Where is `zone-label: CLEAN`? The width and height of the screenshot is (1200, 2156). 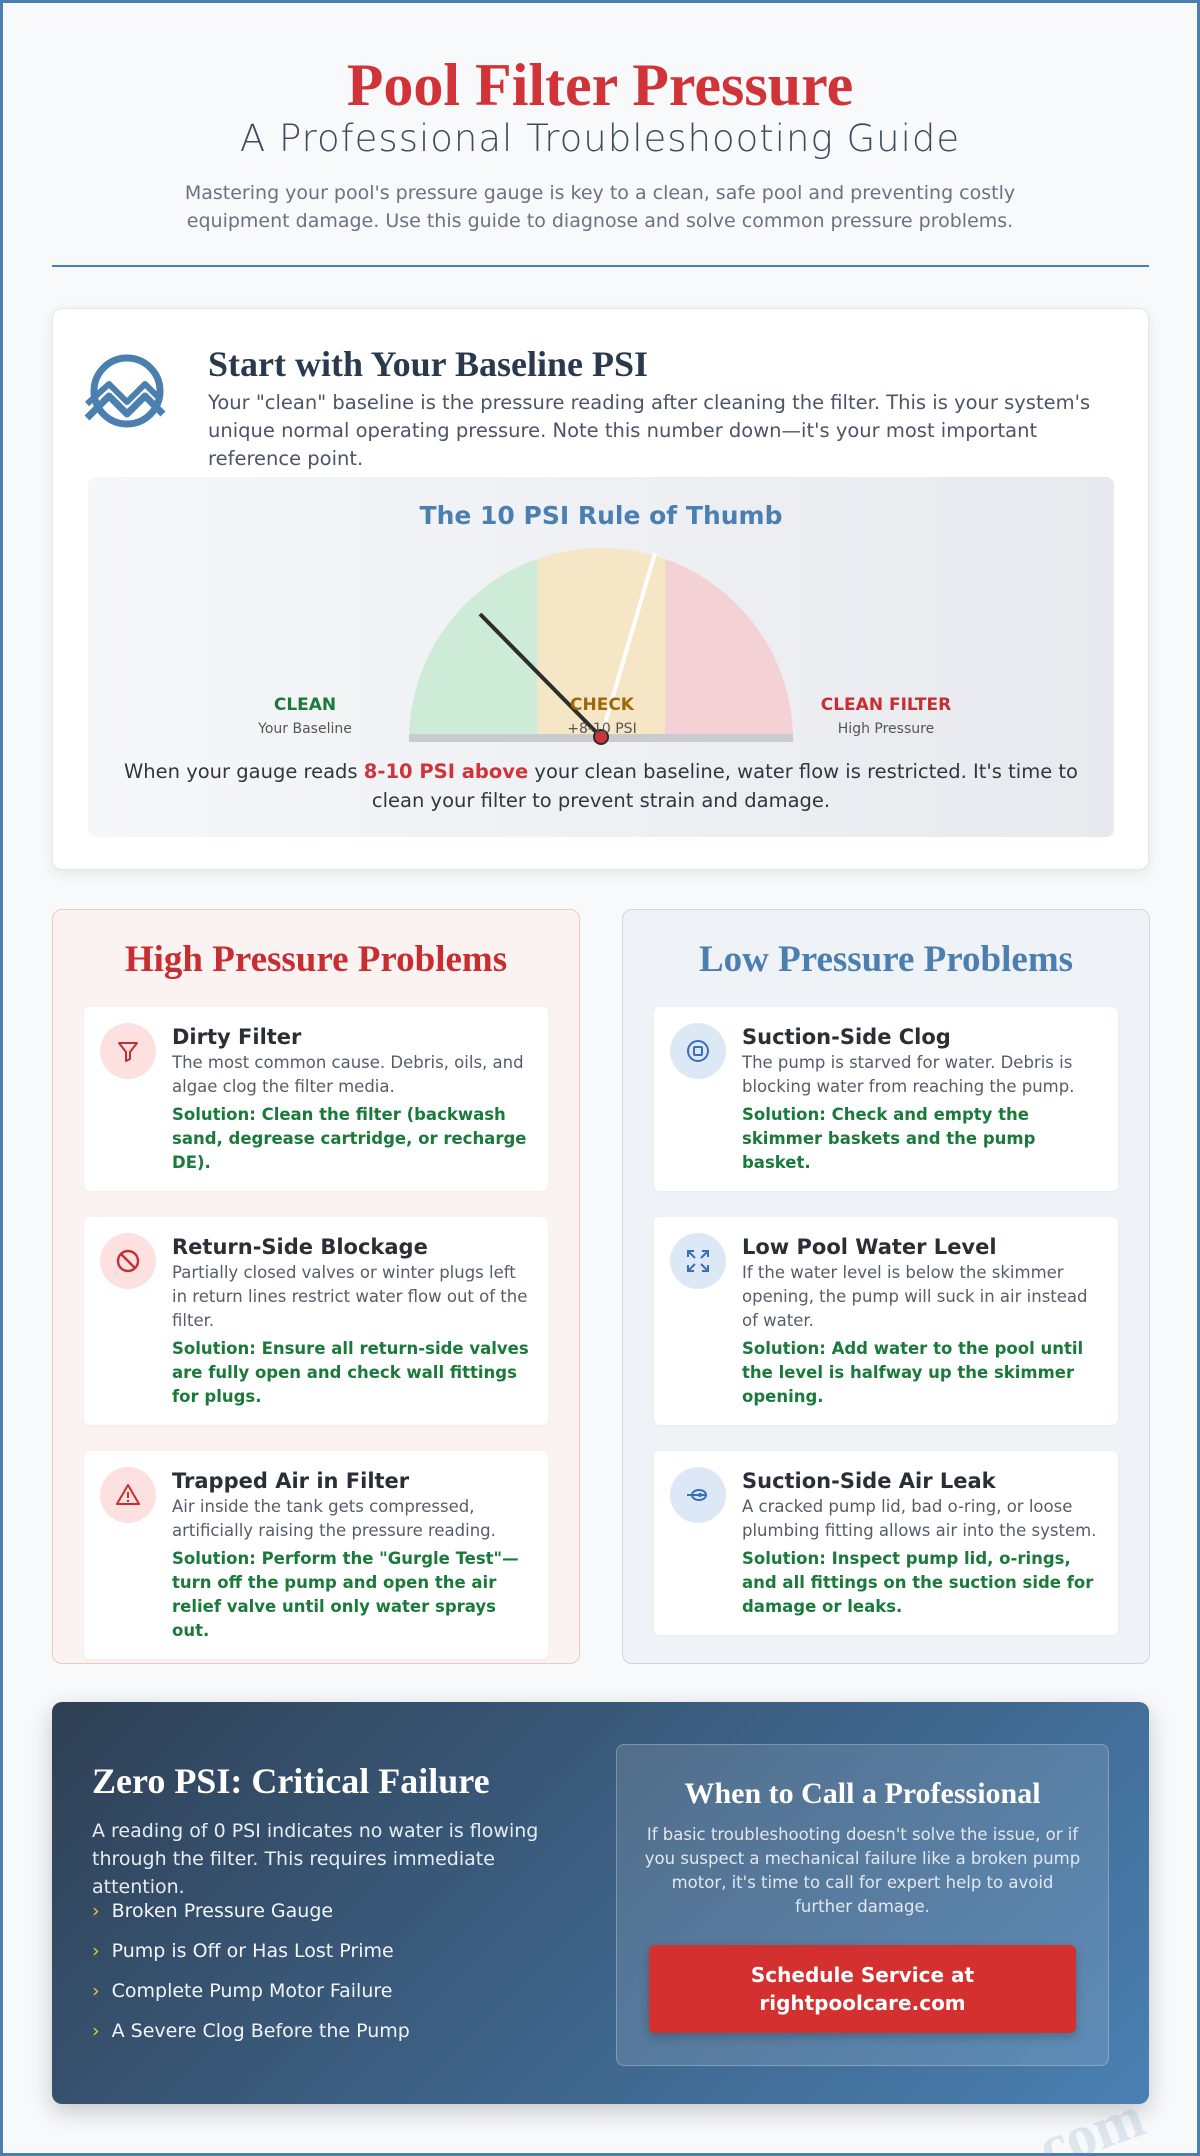 zone-label: CLEAN is located at coordinates (305, 705).